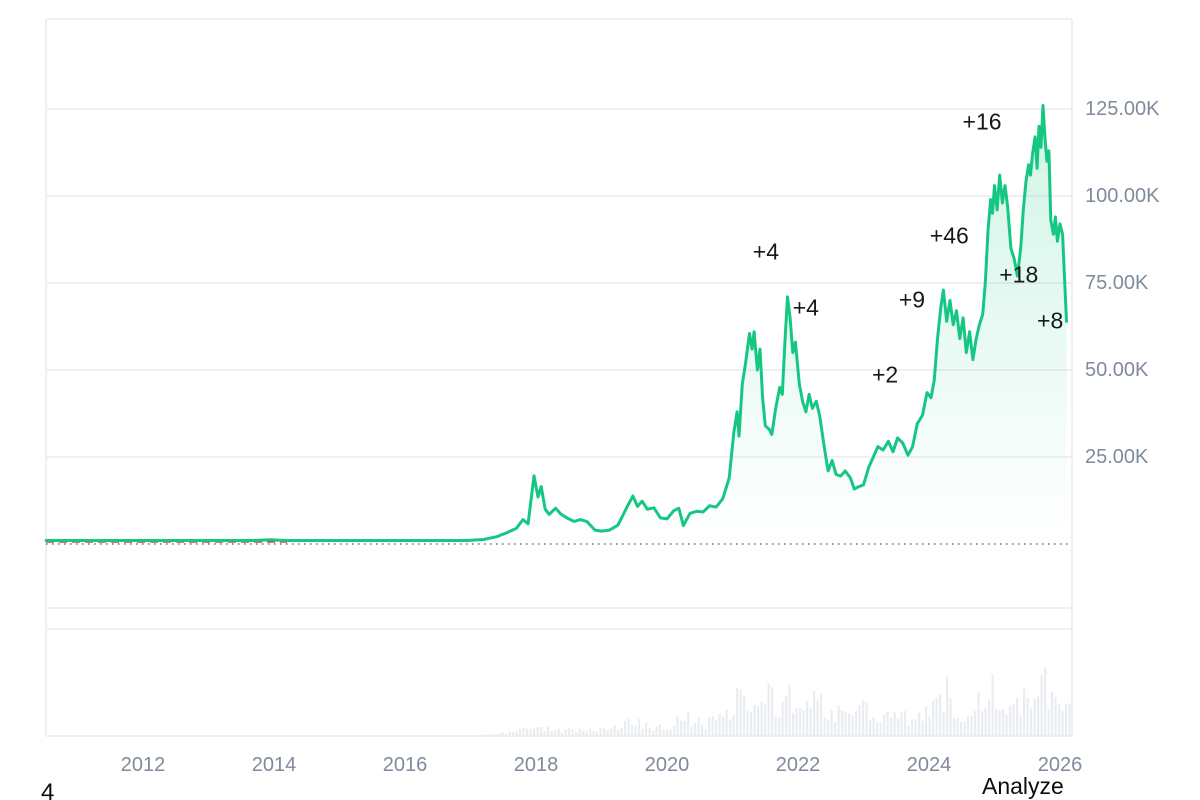  I want to click on y-axis-tick-label: 50.00K, so click(1117, 370).